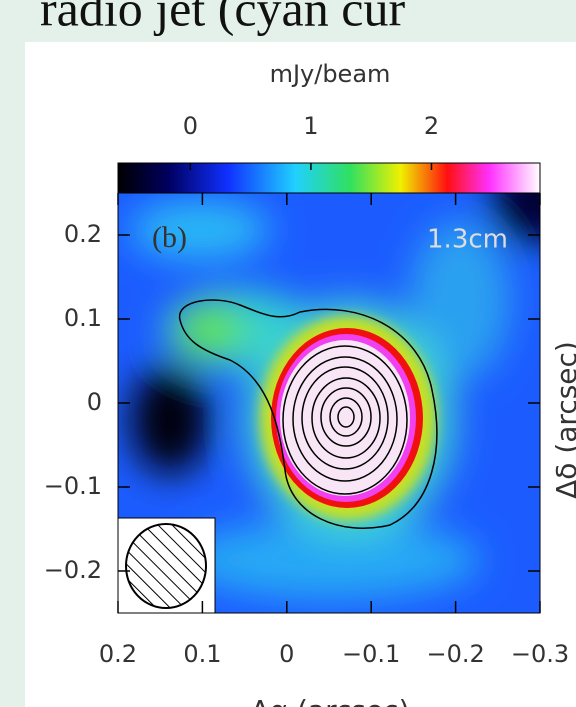 This screenshot has height=707, width=576. Describe the element at coordinates (329, 178) in the screenshot. I see `colorbar` at that location.